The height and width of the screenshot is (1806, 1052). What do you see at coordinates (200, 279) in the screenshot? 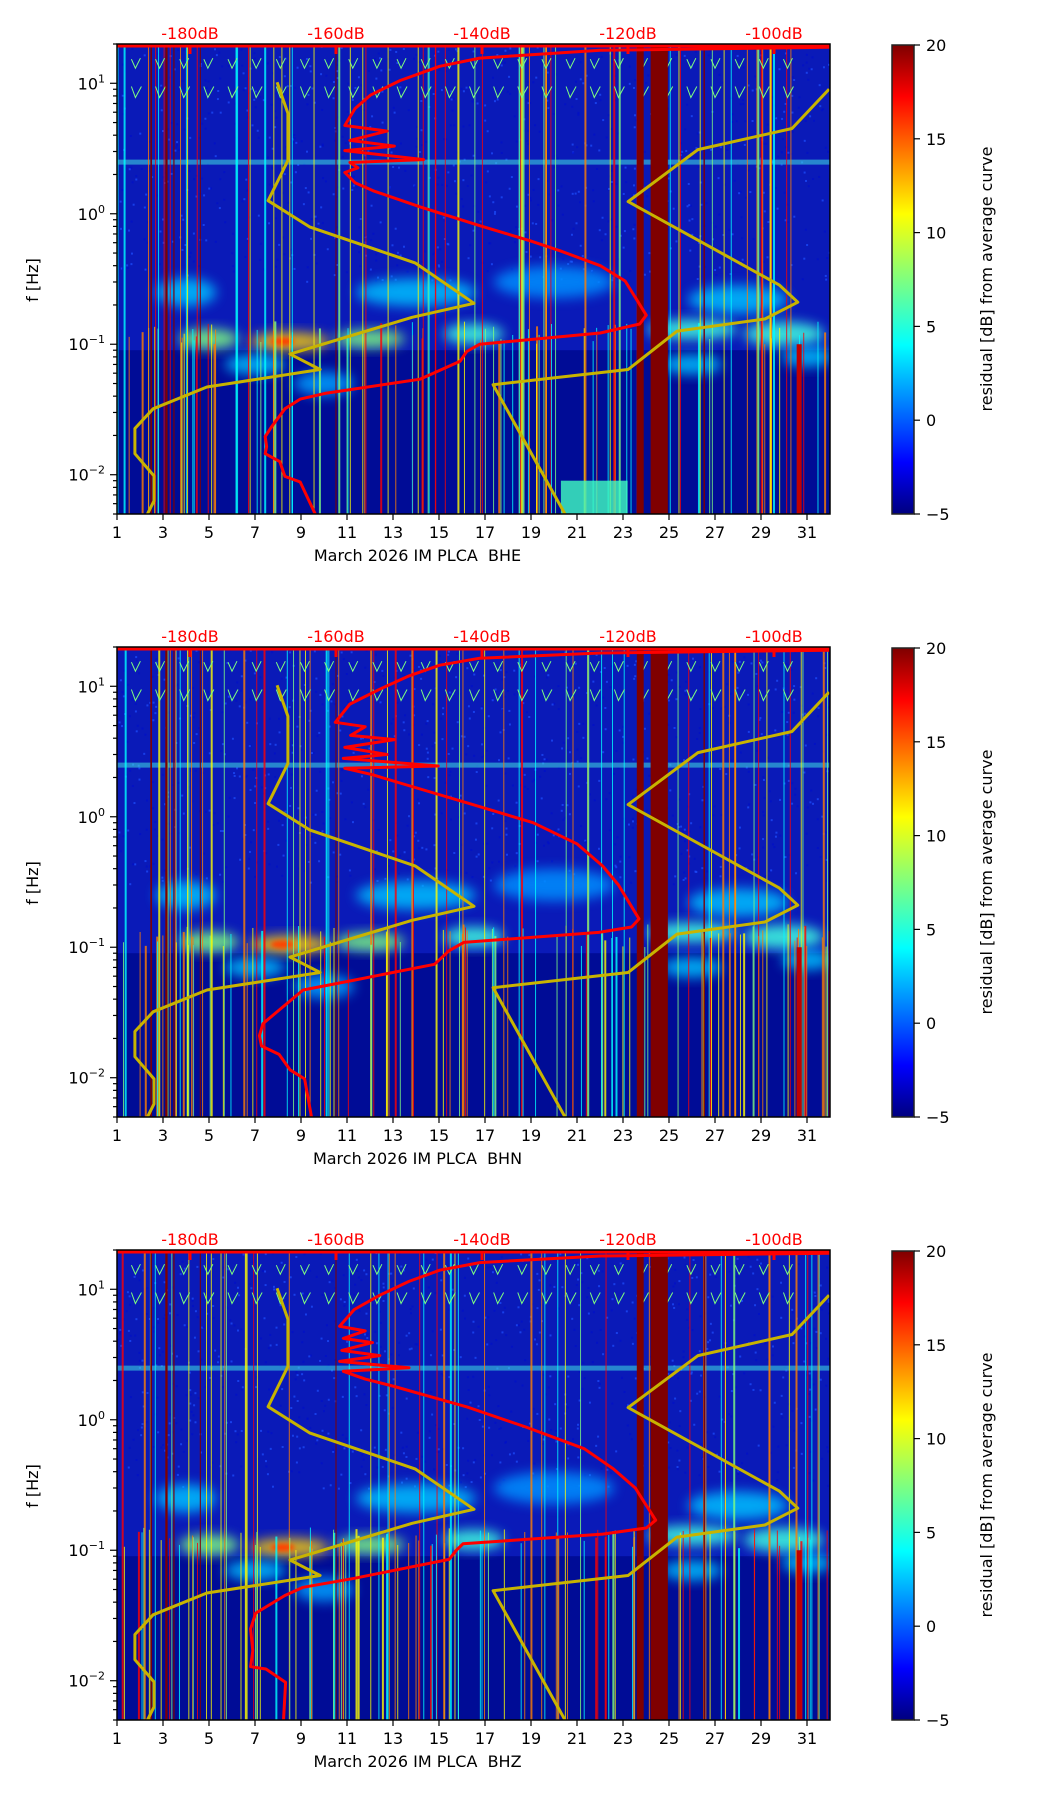
I see `data-gap-band` at bounding box center [200, 279].